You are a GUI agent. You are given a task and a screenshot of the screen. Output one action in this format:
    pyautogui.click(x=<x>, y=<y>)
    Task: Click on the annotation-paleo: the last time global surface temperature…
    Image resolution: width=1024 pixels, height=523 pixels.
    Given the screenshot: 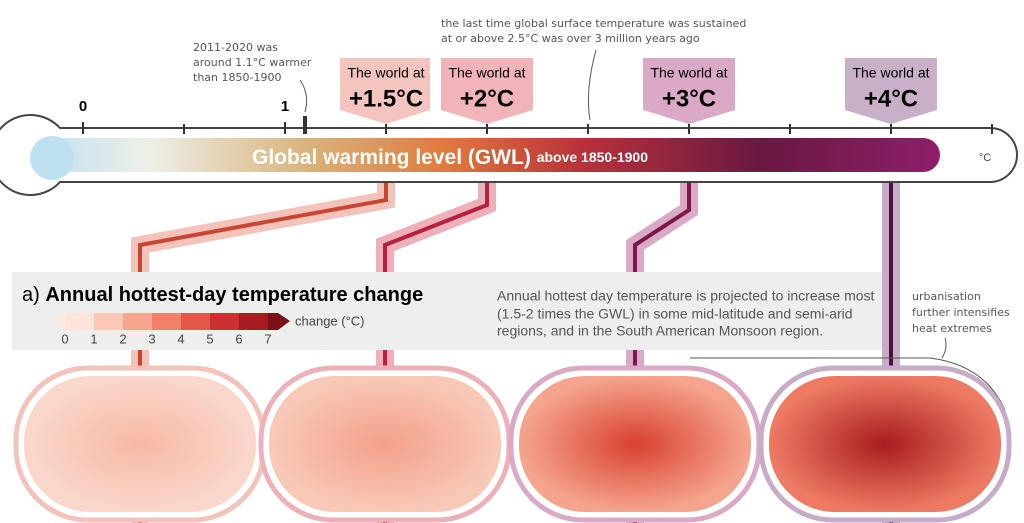 What is the action you would take?
    pyautogui.click(x=593, y=69)
    